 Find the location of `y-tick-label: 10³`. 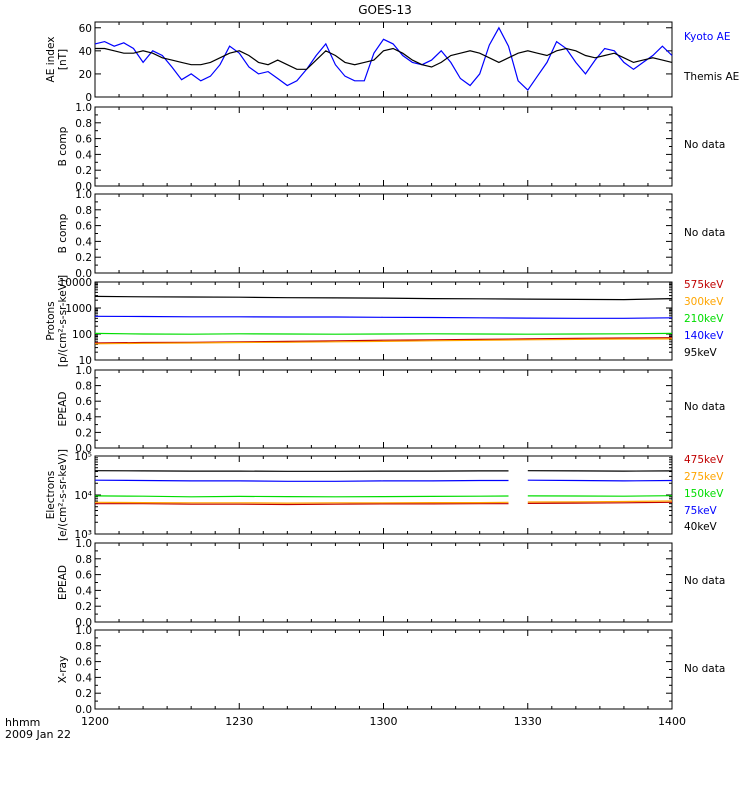

y-tick-label: 10³ is located at coordinates (83, 535).